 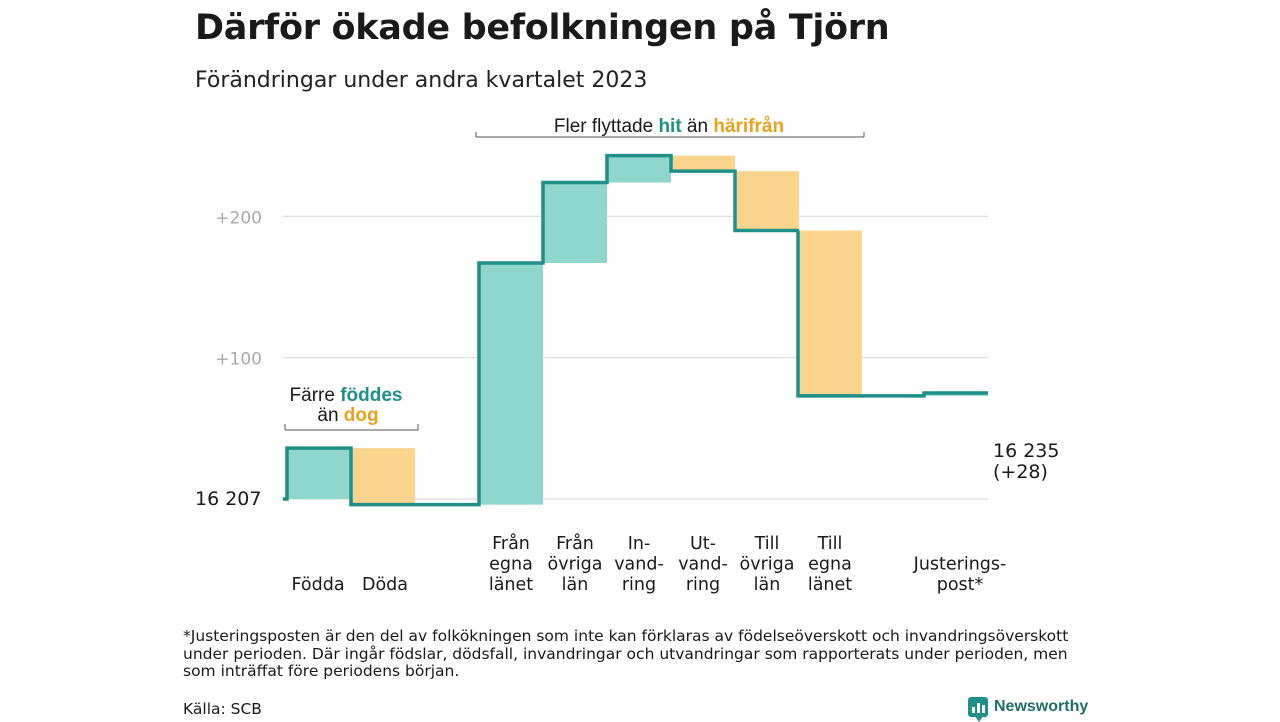 I want to click on category-label-justeringspost: Justerings-, so click(x=960, y=565).